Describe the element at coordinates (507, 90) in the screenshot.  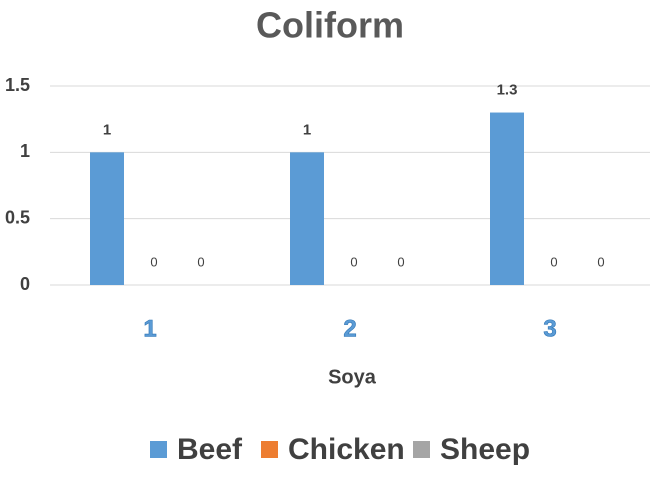
I see `data-label: 1.3` at that location.